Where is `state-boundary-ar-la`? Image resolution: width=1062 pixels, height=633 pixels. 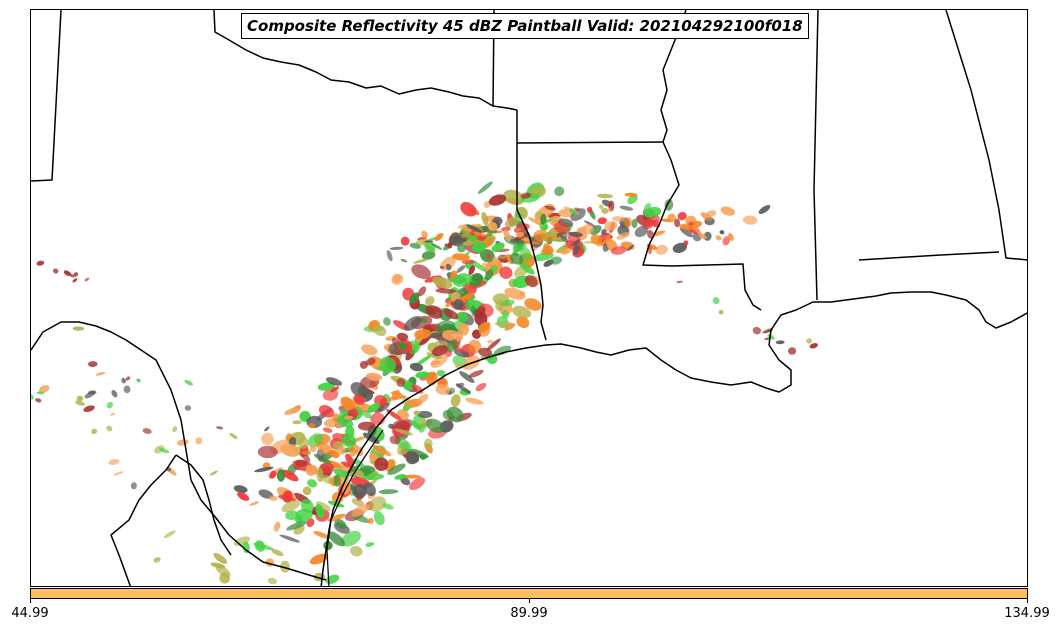
state-boundary-ar-la is located at coordinates (590, 142).